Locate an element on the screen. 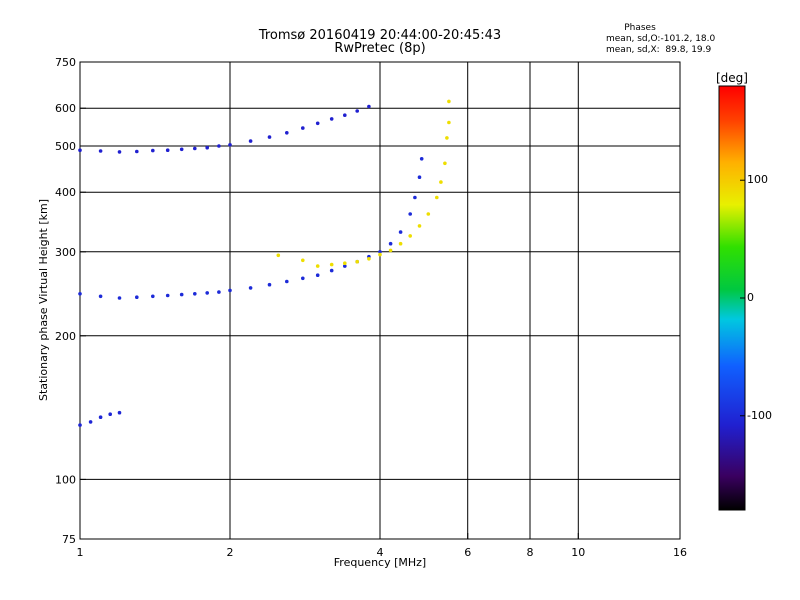  x-tick-label: 10 is located at coordinates (578, 552).